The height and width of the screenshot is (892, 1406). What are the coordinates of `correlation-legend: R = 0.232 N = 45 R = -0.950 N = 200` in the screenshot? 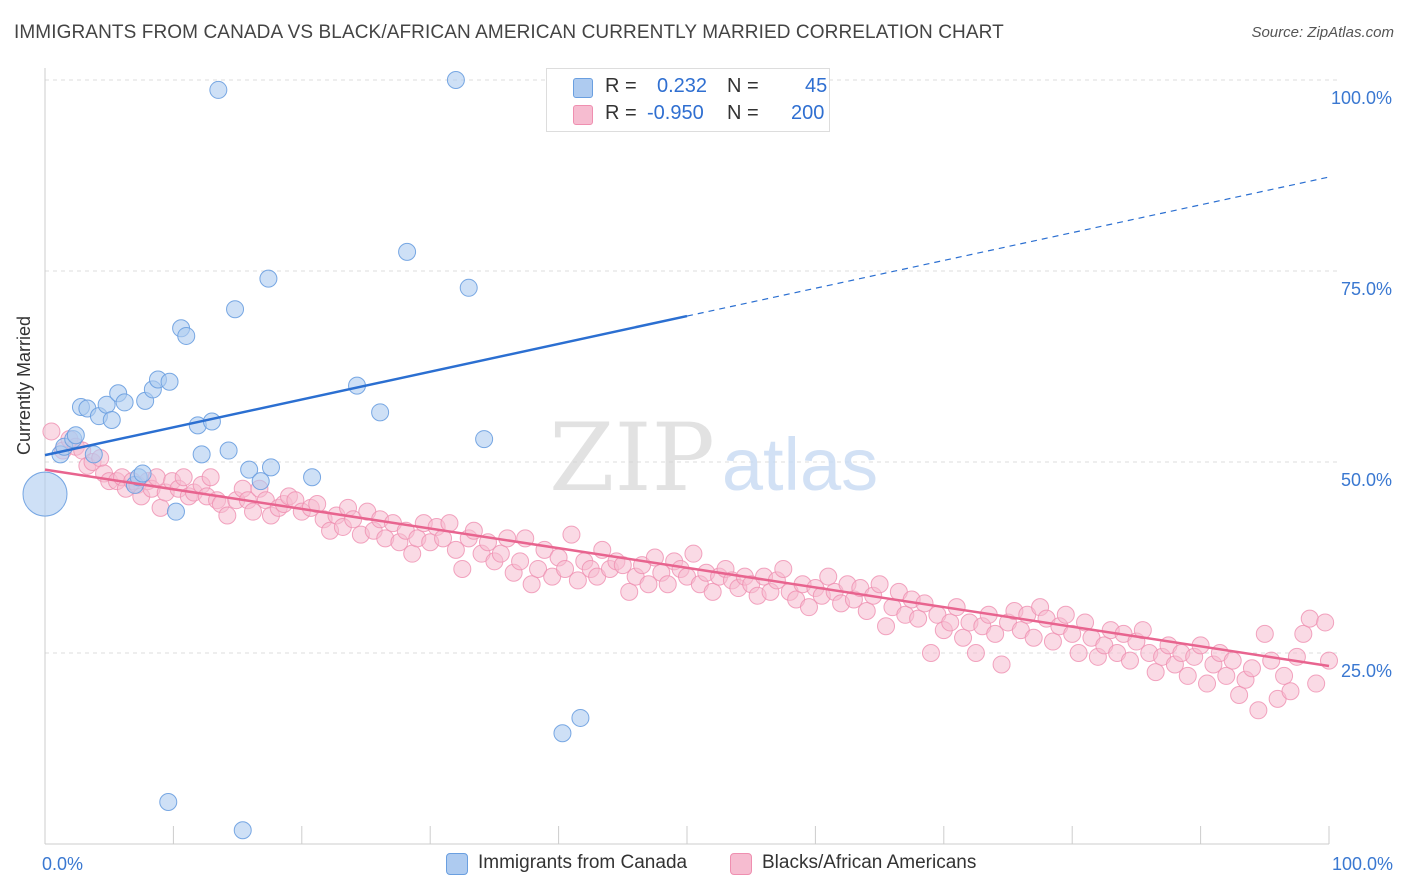 It's located at (688, 100).